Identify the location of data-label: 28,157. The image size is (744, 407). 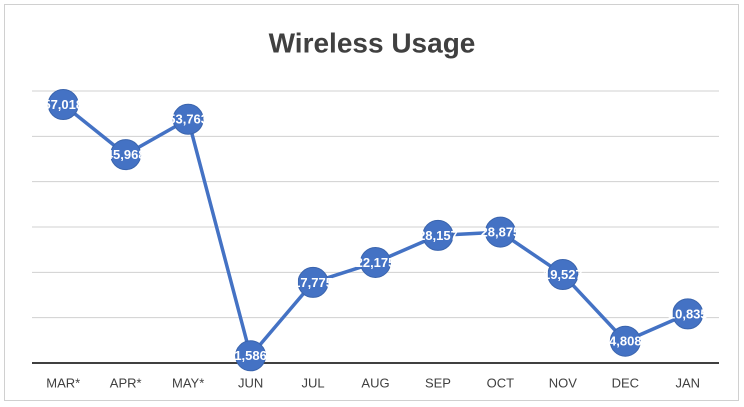
(438, 235).